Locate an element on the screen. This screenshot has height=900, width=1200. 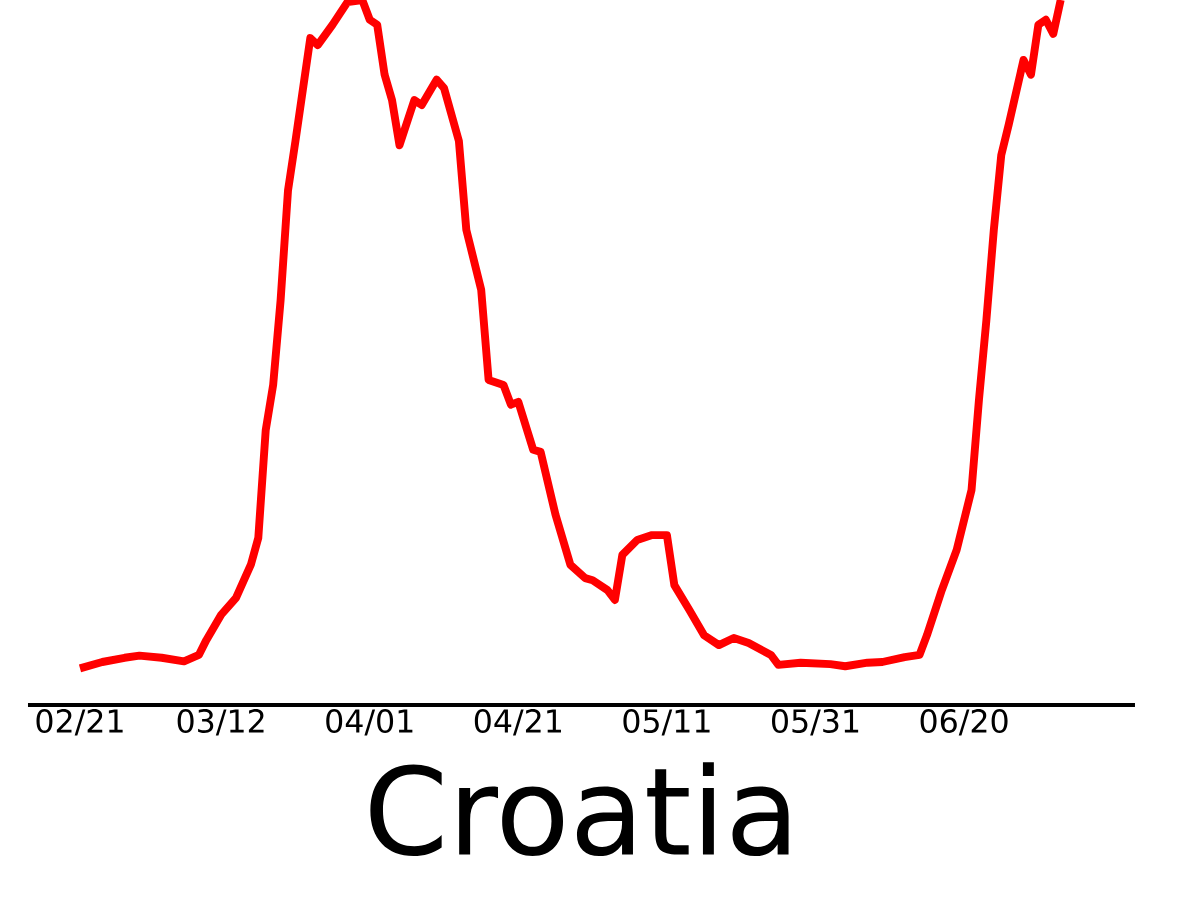
x-tick-label: 06/20 is located at coordinates (964, 722).